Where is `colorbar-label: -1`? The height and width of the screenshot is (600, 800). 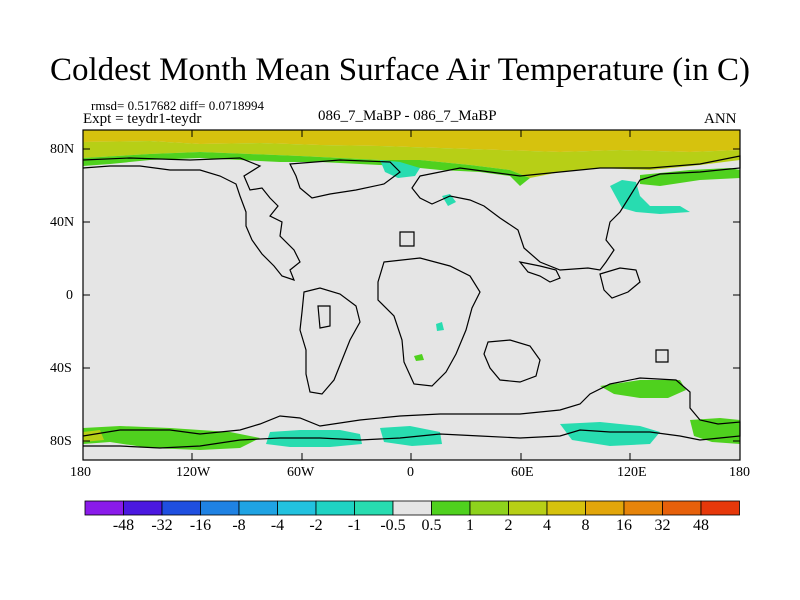
colorbar-label: -1 is located at coordinates (354, 525).